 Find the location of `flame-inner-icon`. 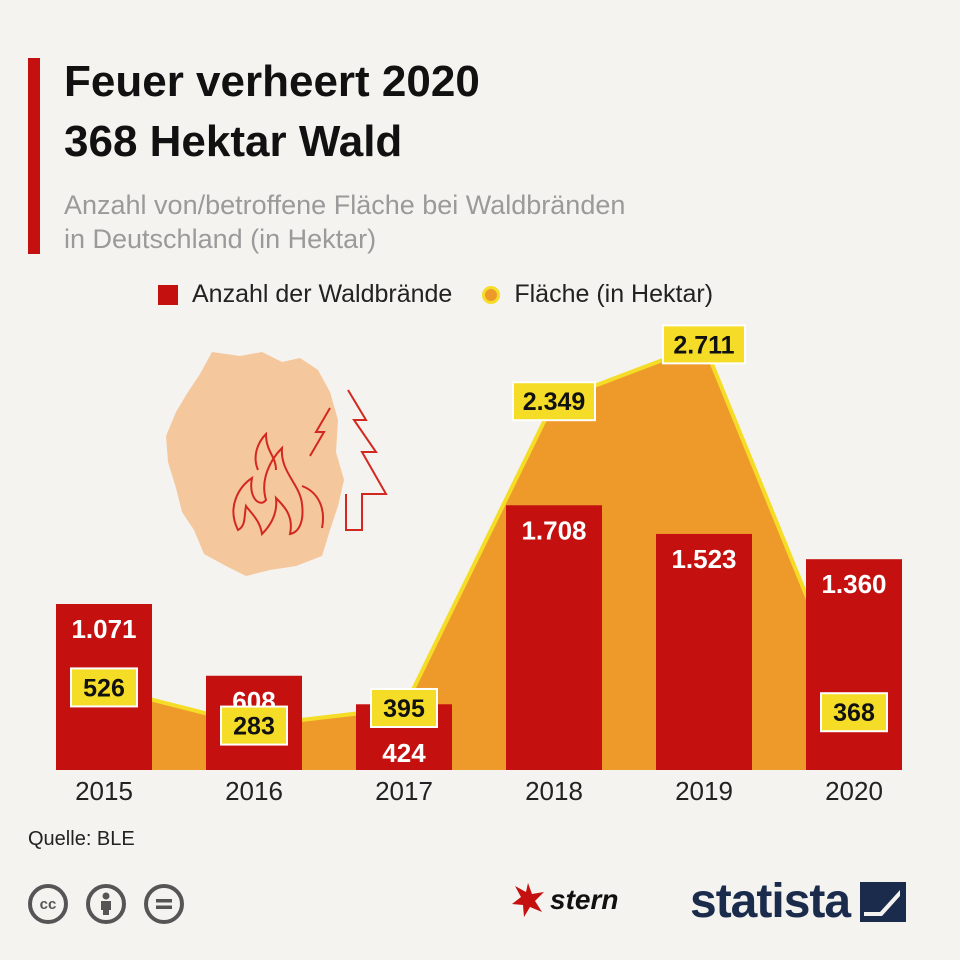

flame-inner-icon is located at coordinates (265, 451).